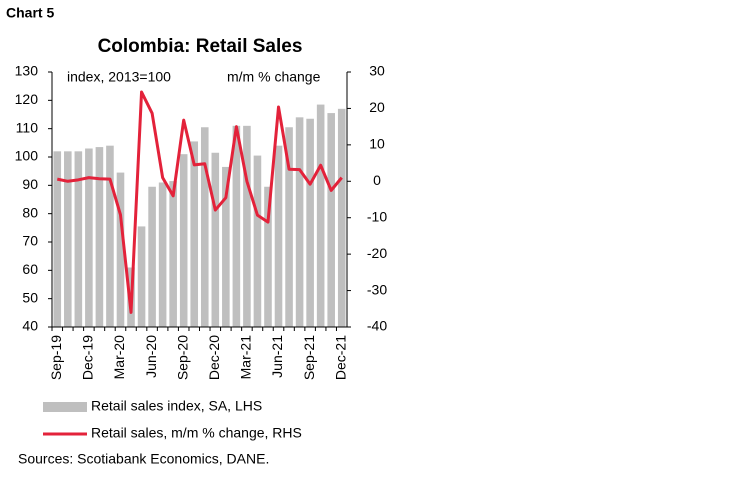  What do you see at coordinates (65, 407) in the screenshot?
I see `legend-swatch` at bounding box center [65, 407].